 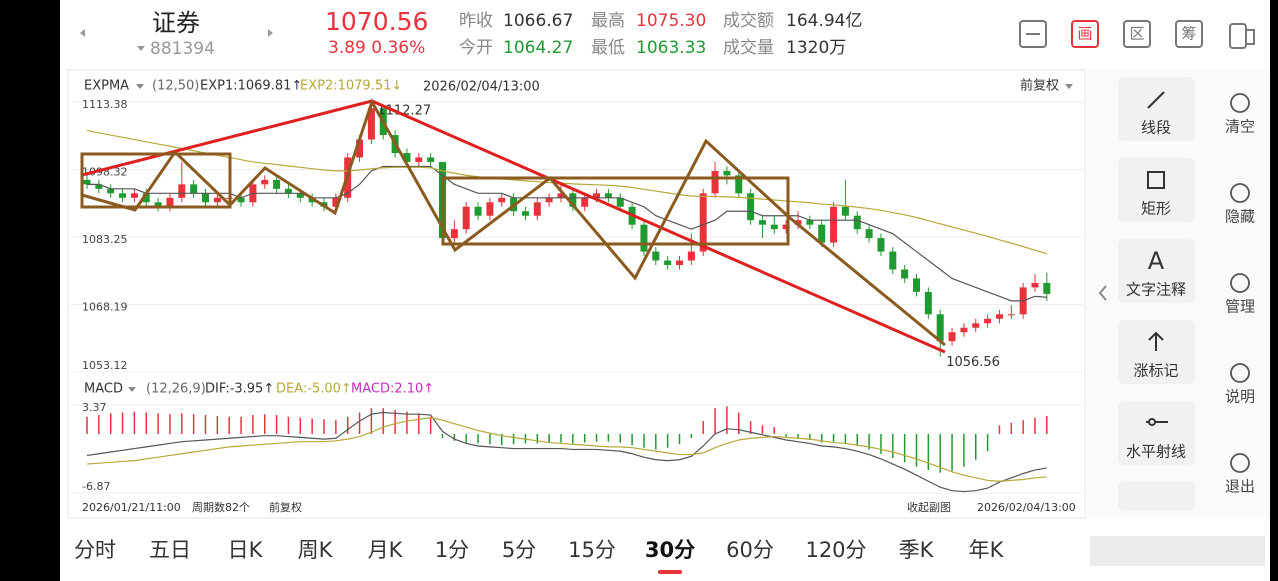 What do you see at coordinates (141, 48) in the screenshot?
I see `dropdown` at bounding box center [141, 48].